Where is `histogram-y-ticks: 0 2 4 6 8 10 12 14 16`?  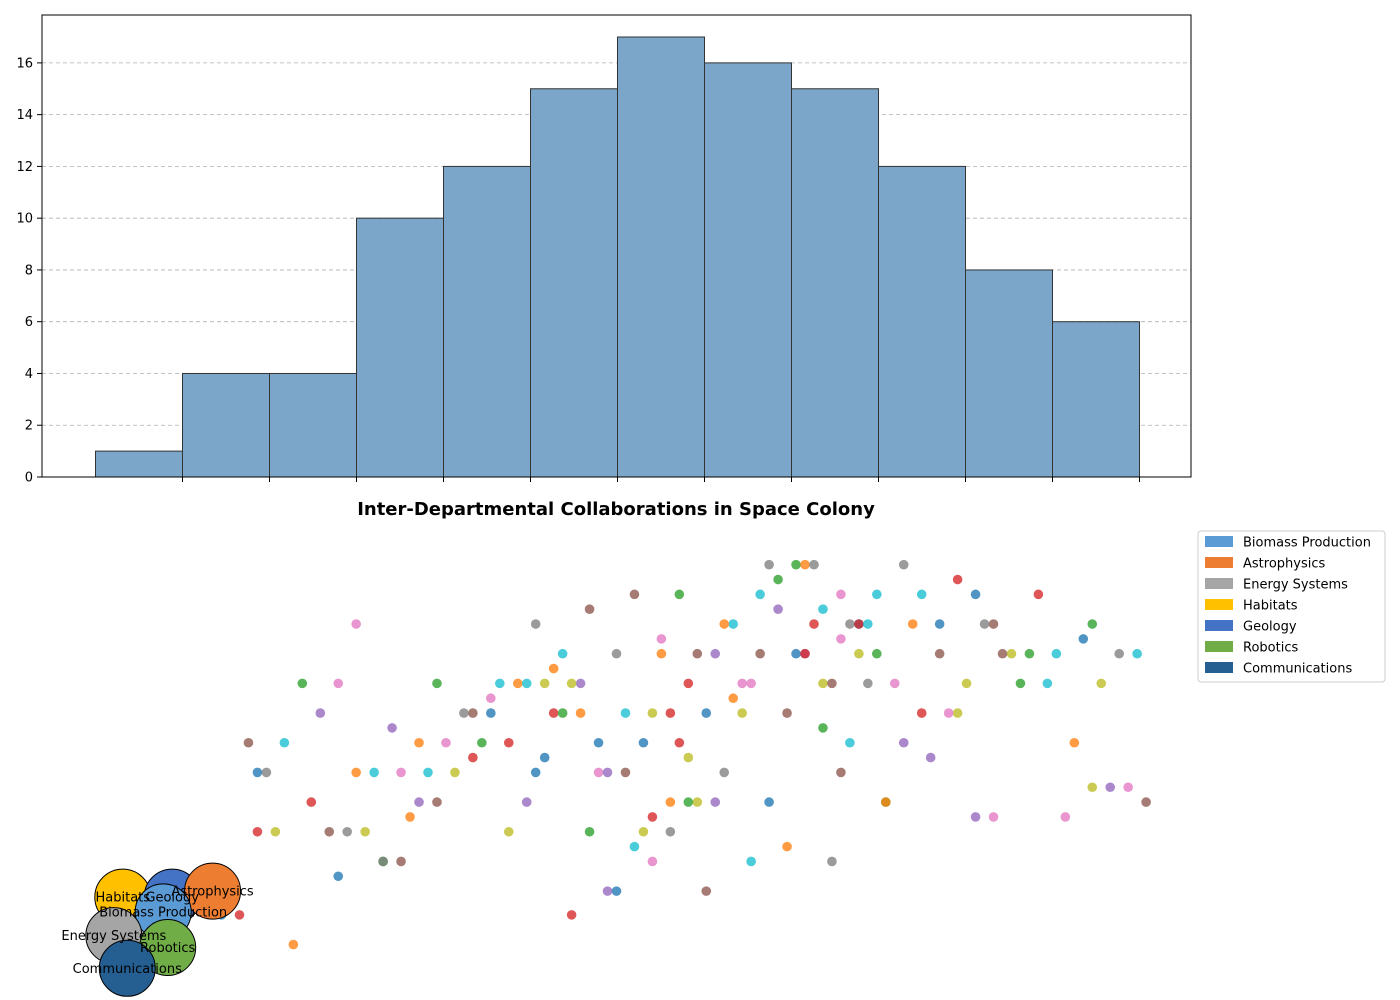
histogram-y-ticks: 0 2 4 6 8 10 12 14 16 is located at coordinates (29, 271).